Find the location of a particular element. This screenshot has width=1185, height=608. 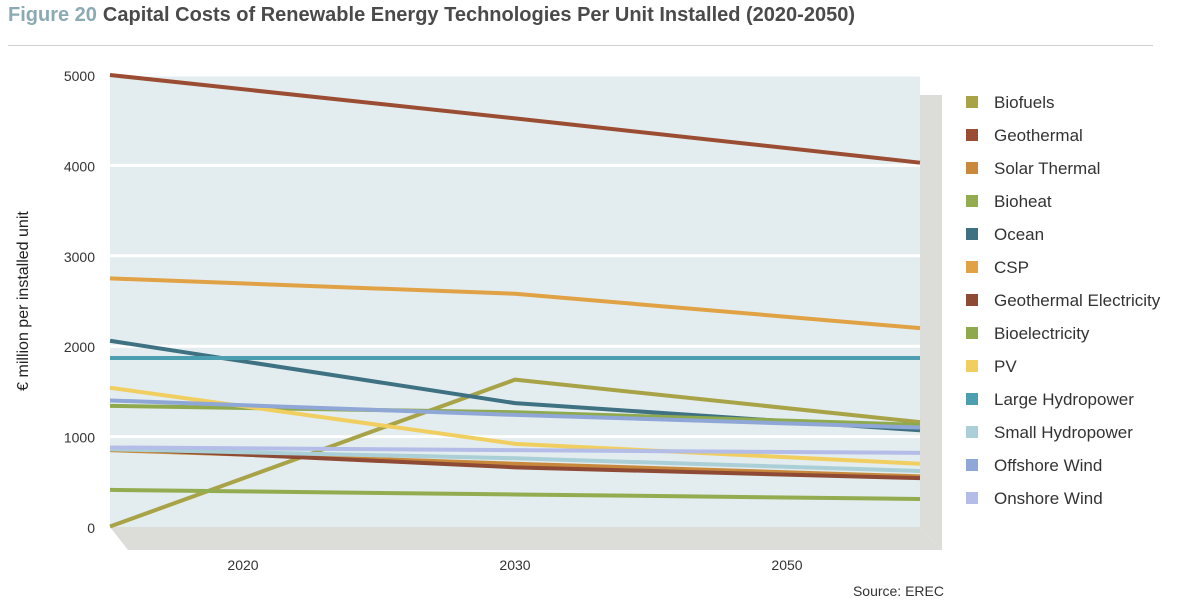

legend-label: PV is located at coordinates (1005, 366).